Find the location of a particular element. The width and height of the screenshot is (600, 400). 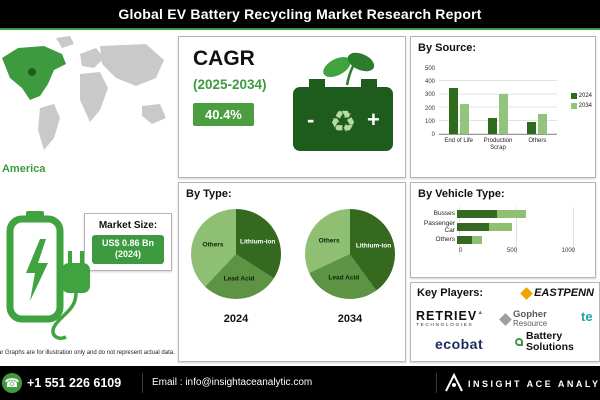

pie-year-label: 2024 is located at coordinates (236, 319).